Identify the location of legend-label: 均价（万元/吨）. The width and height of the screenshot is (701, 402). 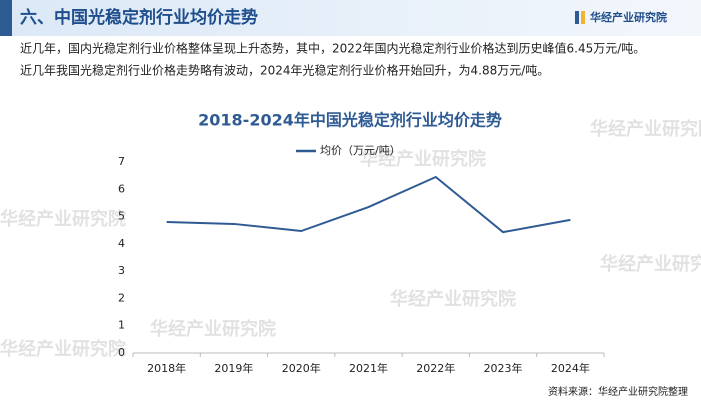
(360, 150).